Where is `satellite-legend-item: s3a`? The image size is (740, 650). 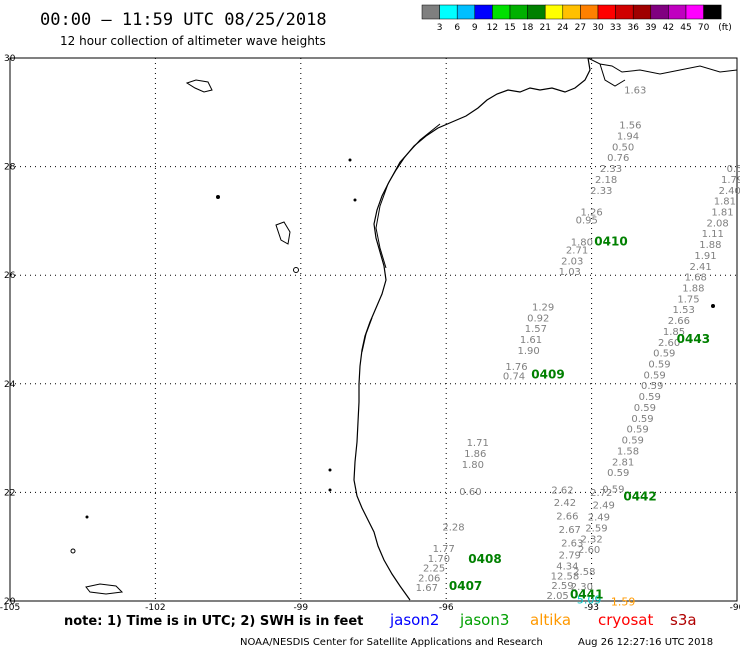
satellite-legend-item: s3a is located at coordinates (683, 620).